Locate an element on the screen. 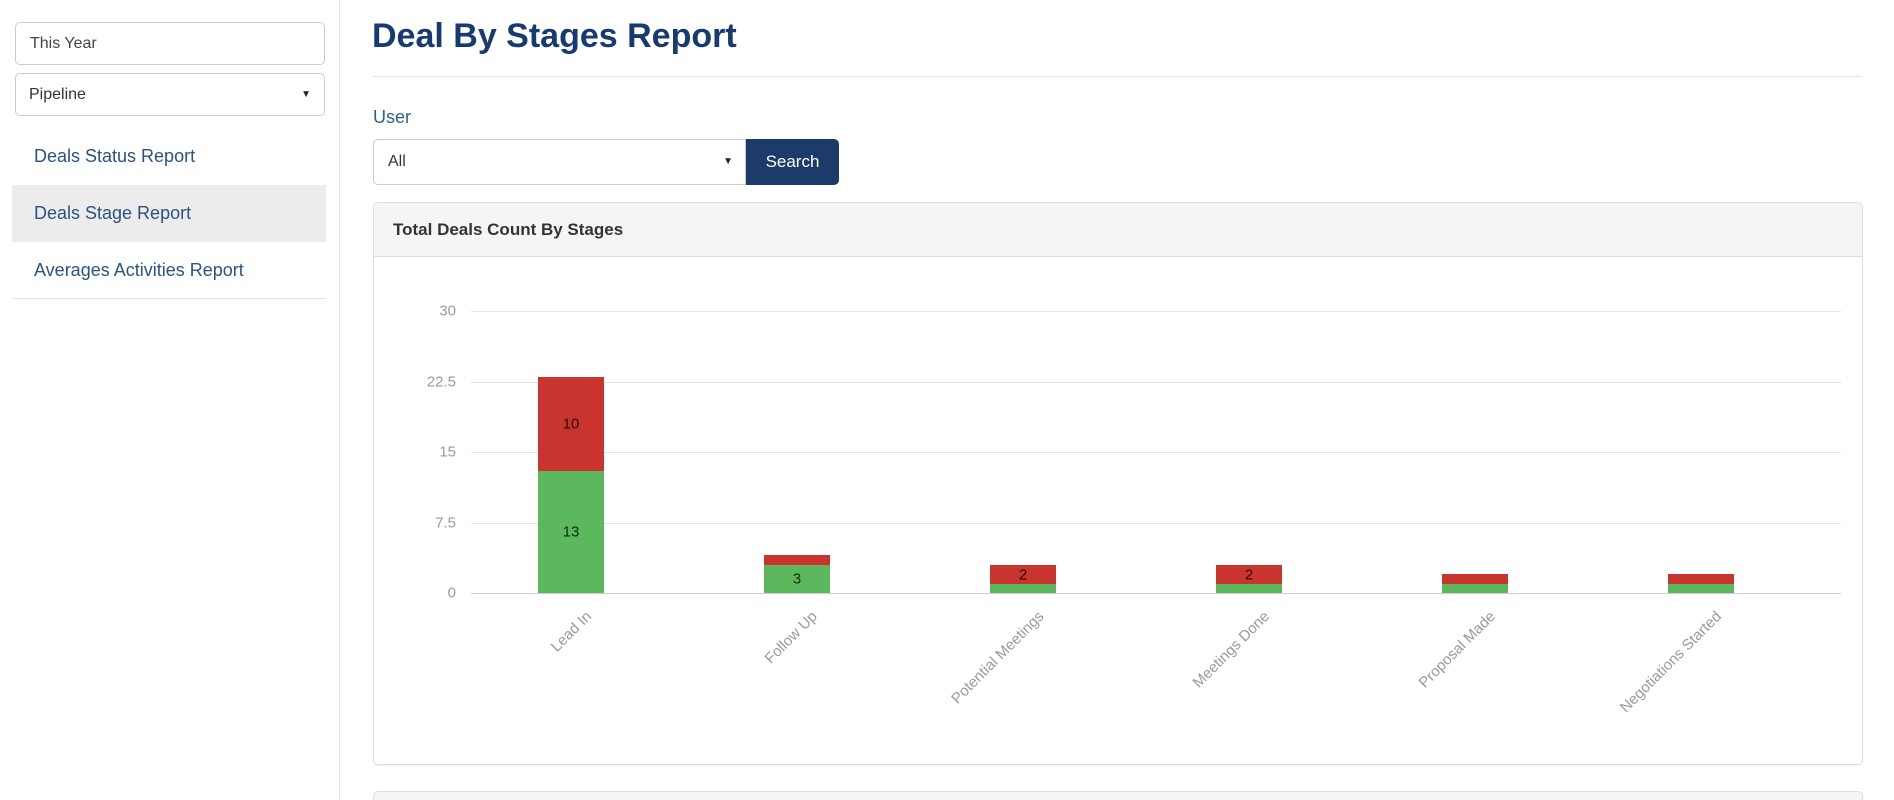 The image size is (1894, 800). bar-segment-green-segment: 13 is located at coordinates (571, 532).